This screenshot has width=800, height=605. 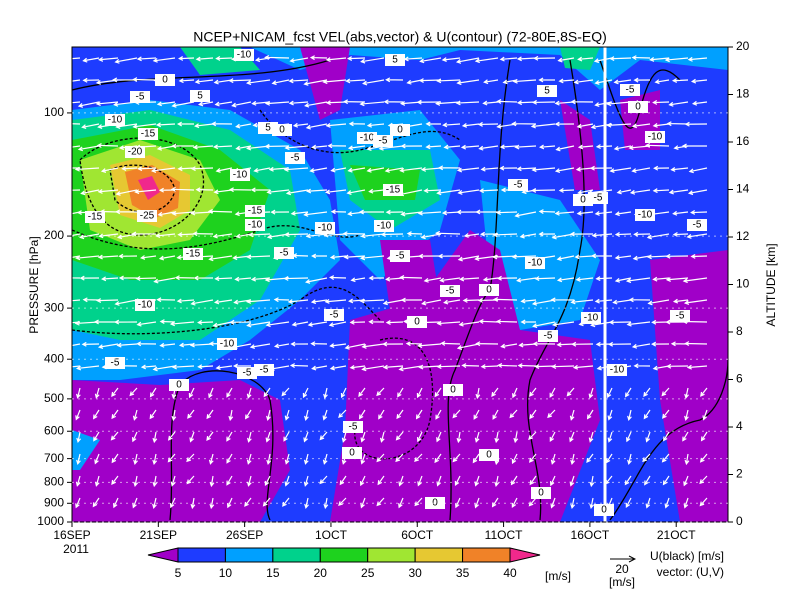 I want to click on contour-line, so click(x=226, y=310).